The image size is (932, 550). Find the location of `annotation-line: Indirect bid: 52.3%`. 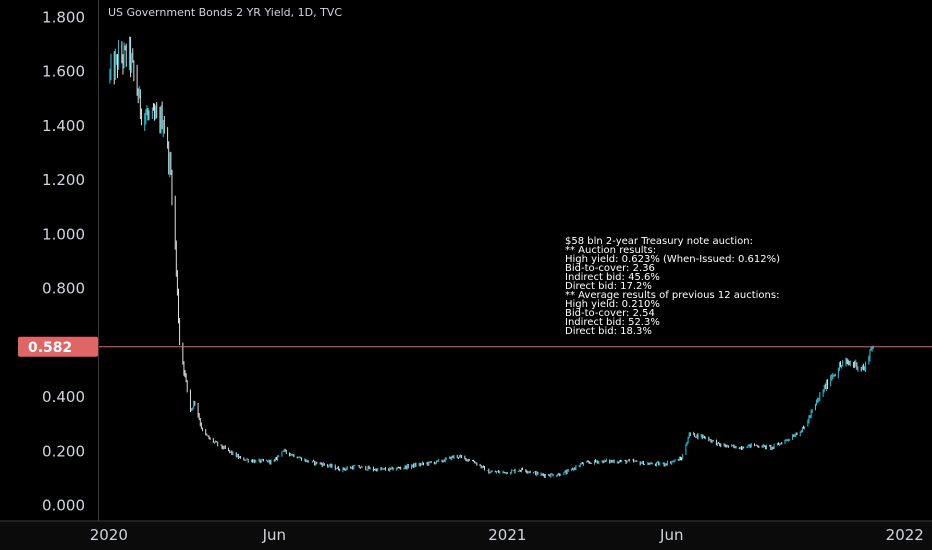

annotation-line: Indirect bid: 52.3% is located at coordinates (612, 322).